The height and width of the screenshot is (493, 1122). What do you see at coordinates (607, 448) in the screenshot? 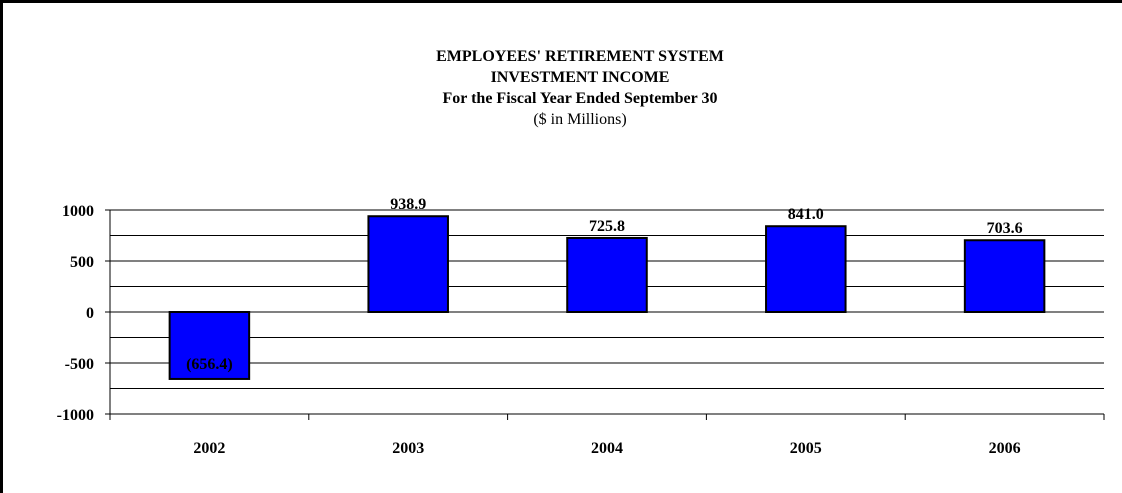
I see `x-tick-label-2004: 2004` at bounding box center [607, 448].